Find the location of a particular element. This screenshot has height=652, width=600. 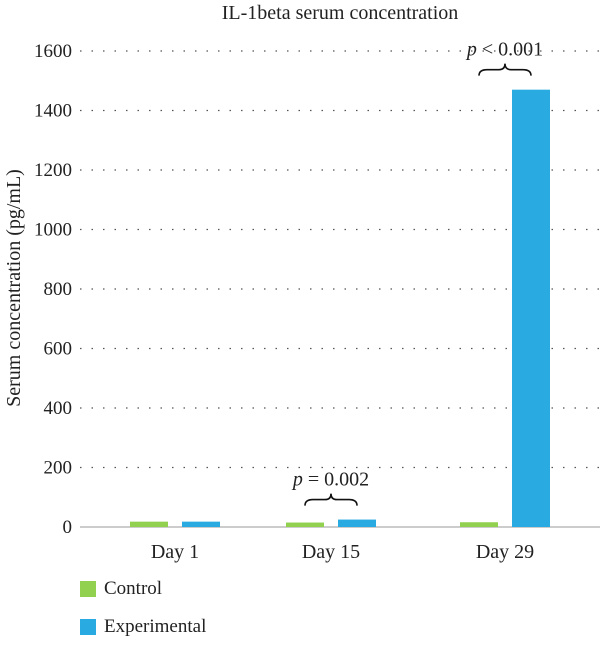

y-tick-label: 600 is located at coordinates (58, 349).